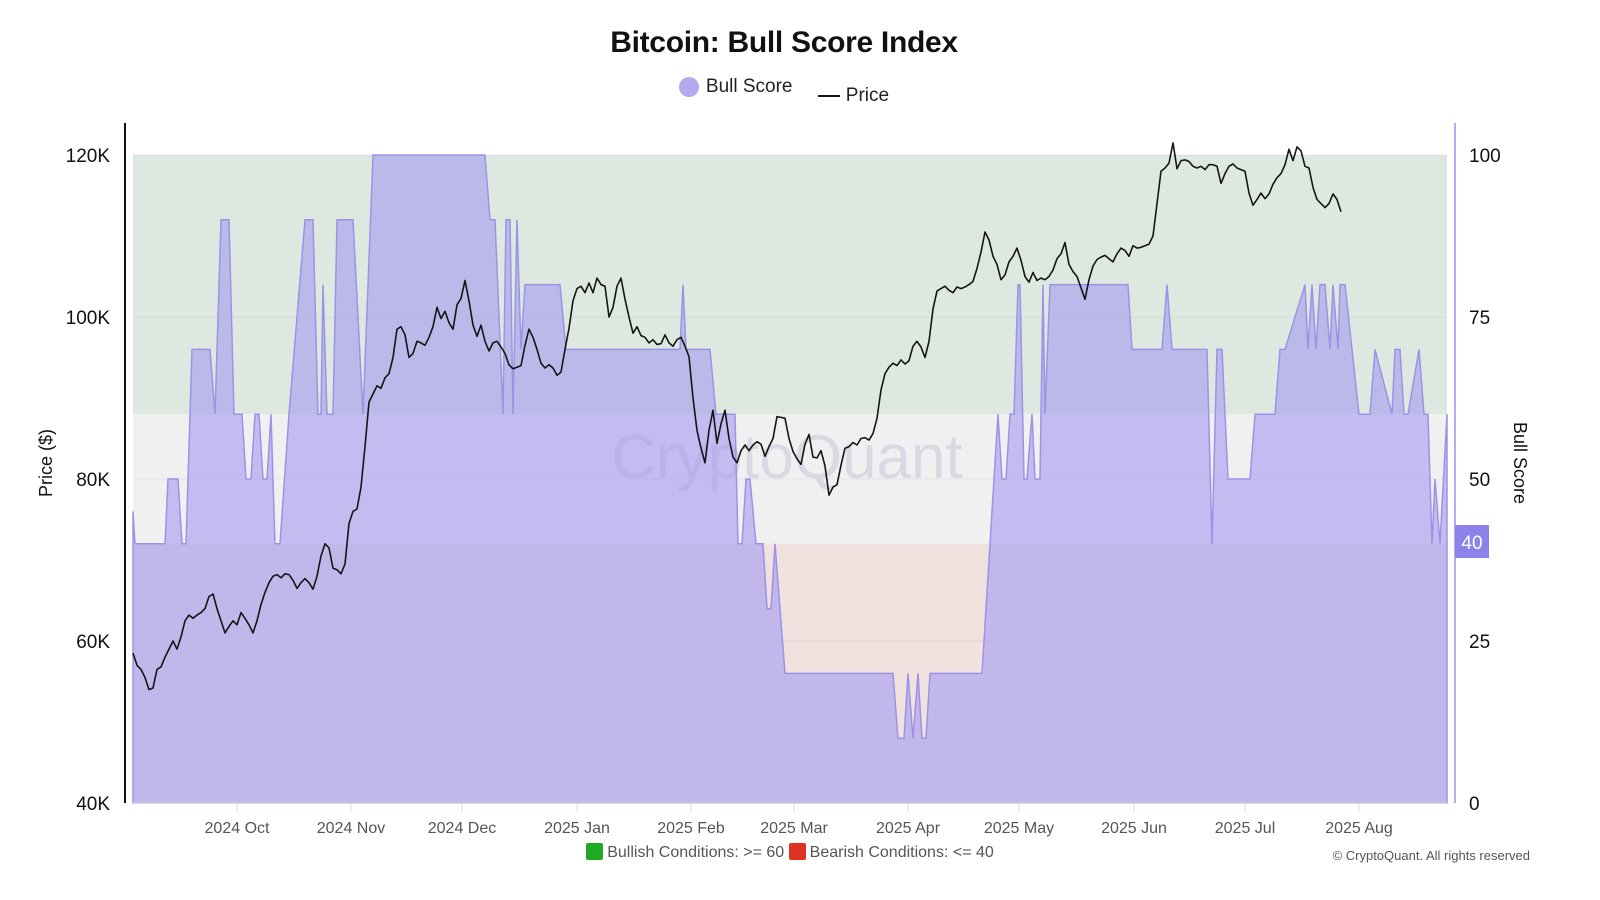 This screenshot has height=900, width=1600. I want to click on bullish-conditions-label: Bullish Conditions: >= 60, so click(696, 852).